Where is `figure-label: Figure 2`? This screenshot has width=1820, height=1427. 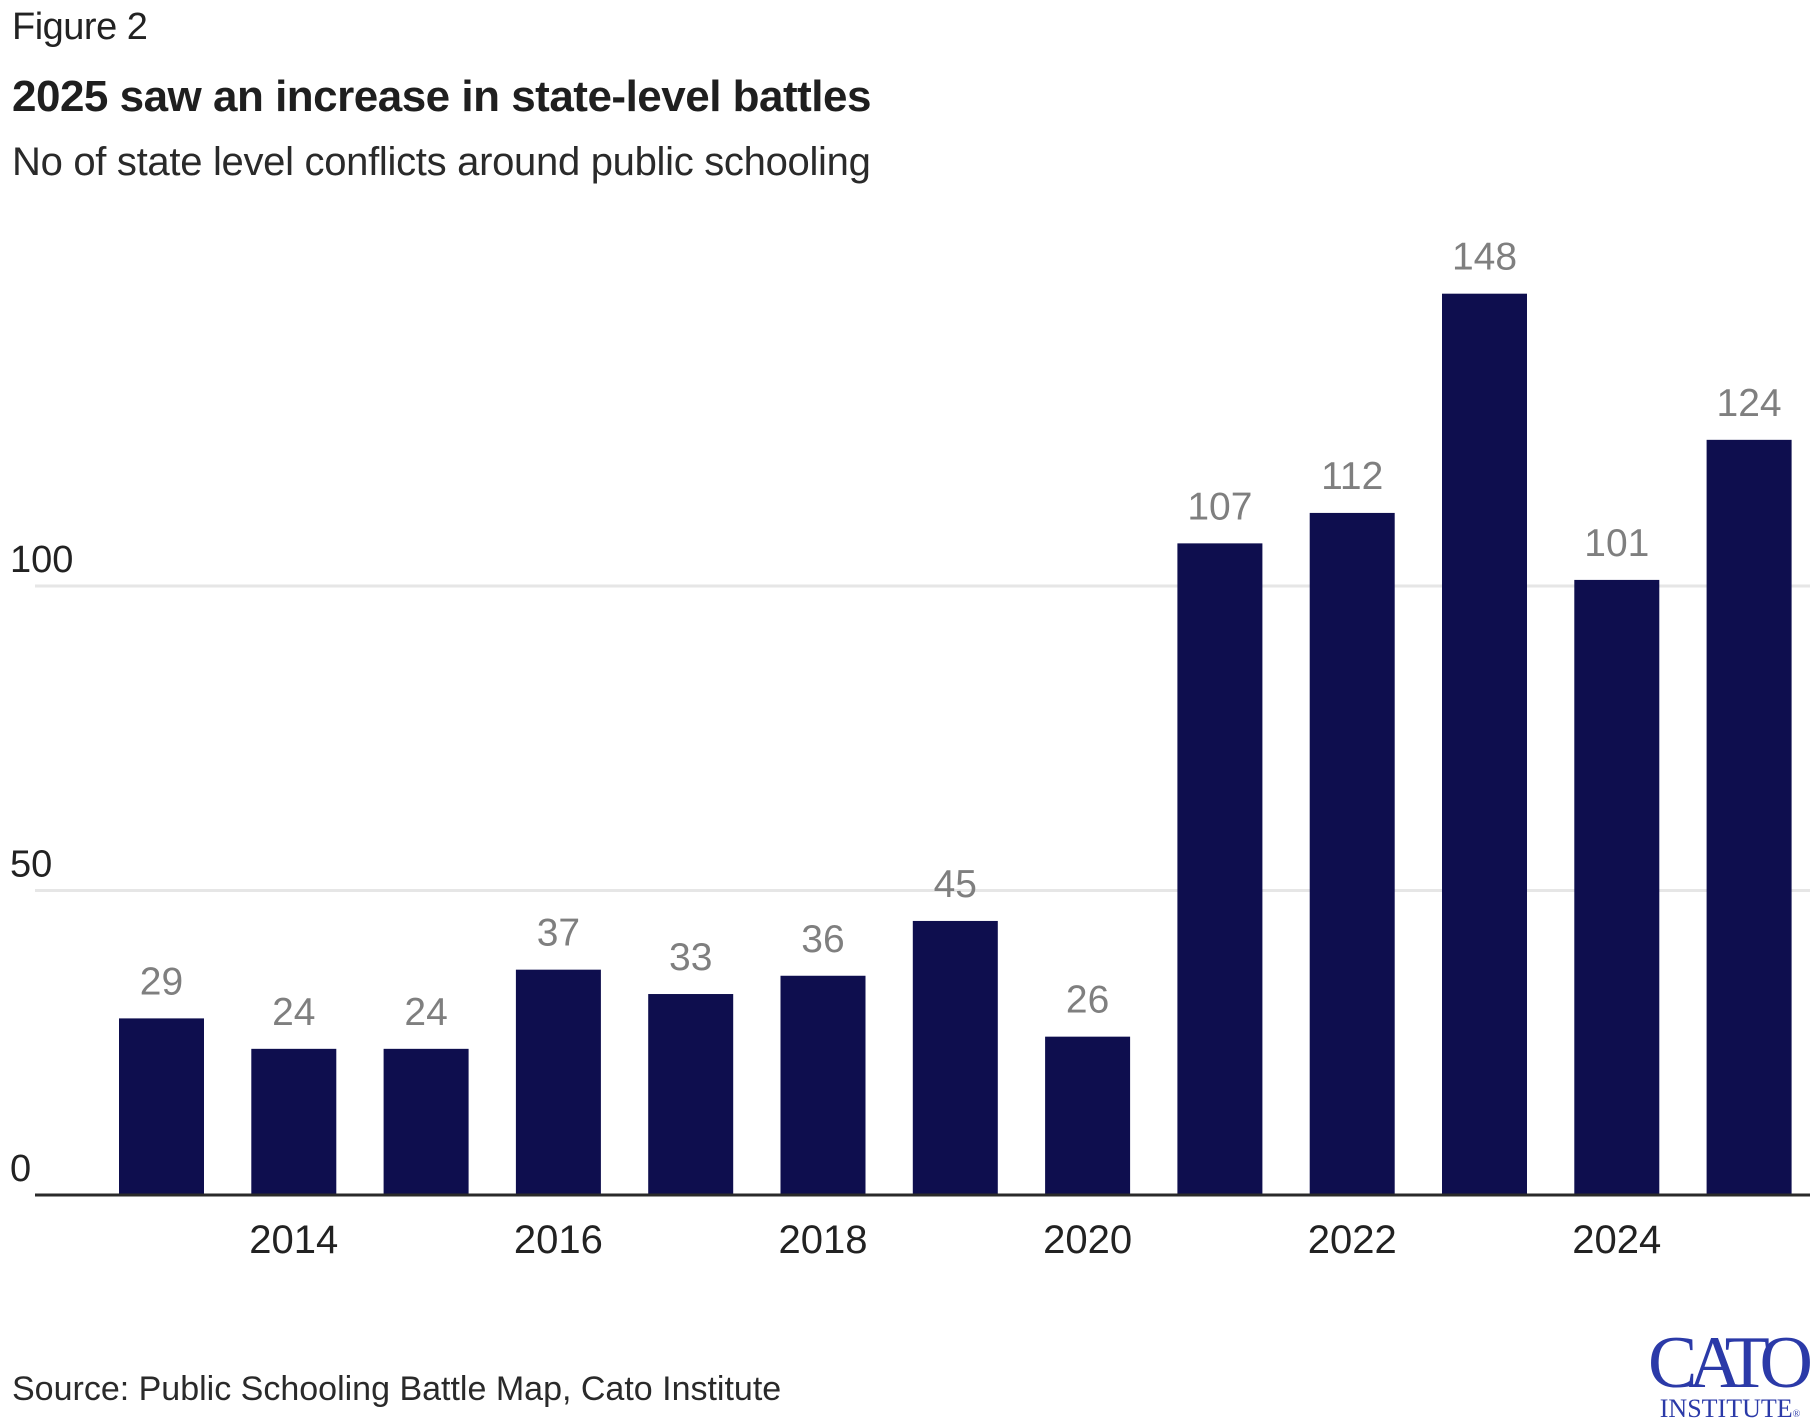 figure-label: Figure 2 is located at coordinates (80, 27).